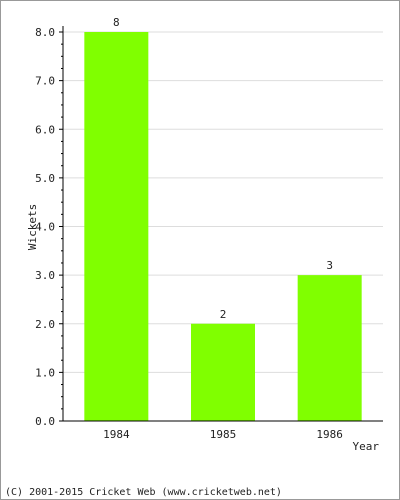 The width and height of the screenshot is (400, 500). Describe the element at coordinates (45, 178) in the screenshot. I see `y-tick-label: 5.0` at that location.